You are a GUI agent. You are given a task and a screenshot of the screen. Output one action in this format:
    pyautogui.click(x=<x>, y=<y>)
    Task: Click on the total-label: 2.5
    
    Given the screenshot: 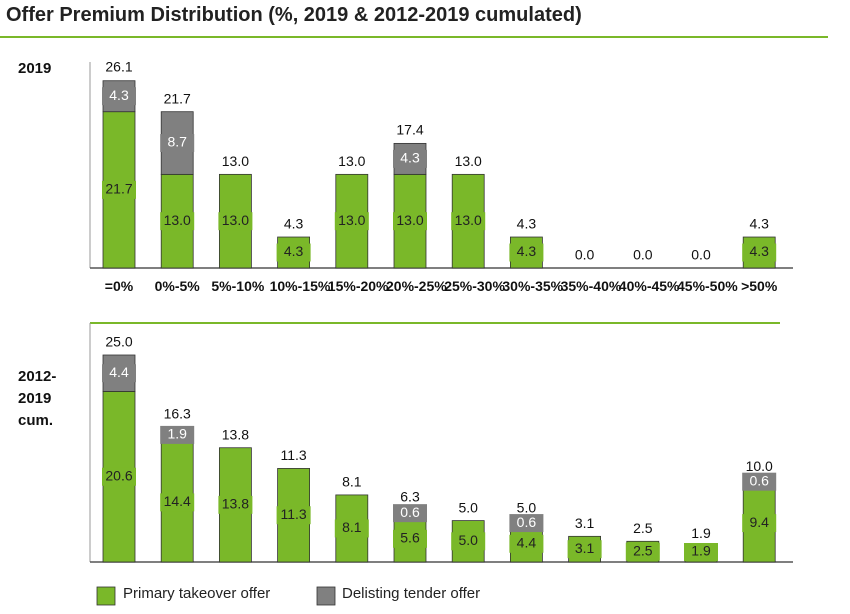 What is the action you would take?
    pyautogui.click(x=643, y=528)
    